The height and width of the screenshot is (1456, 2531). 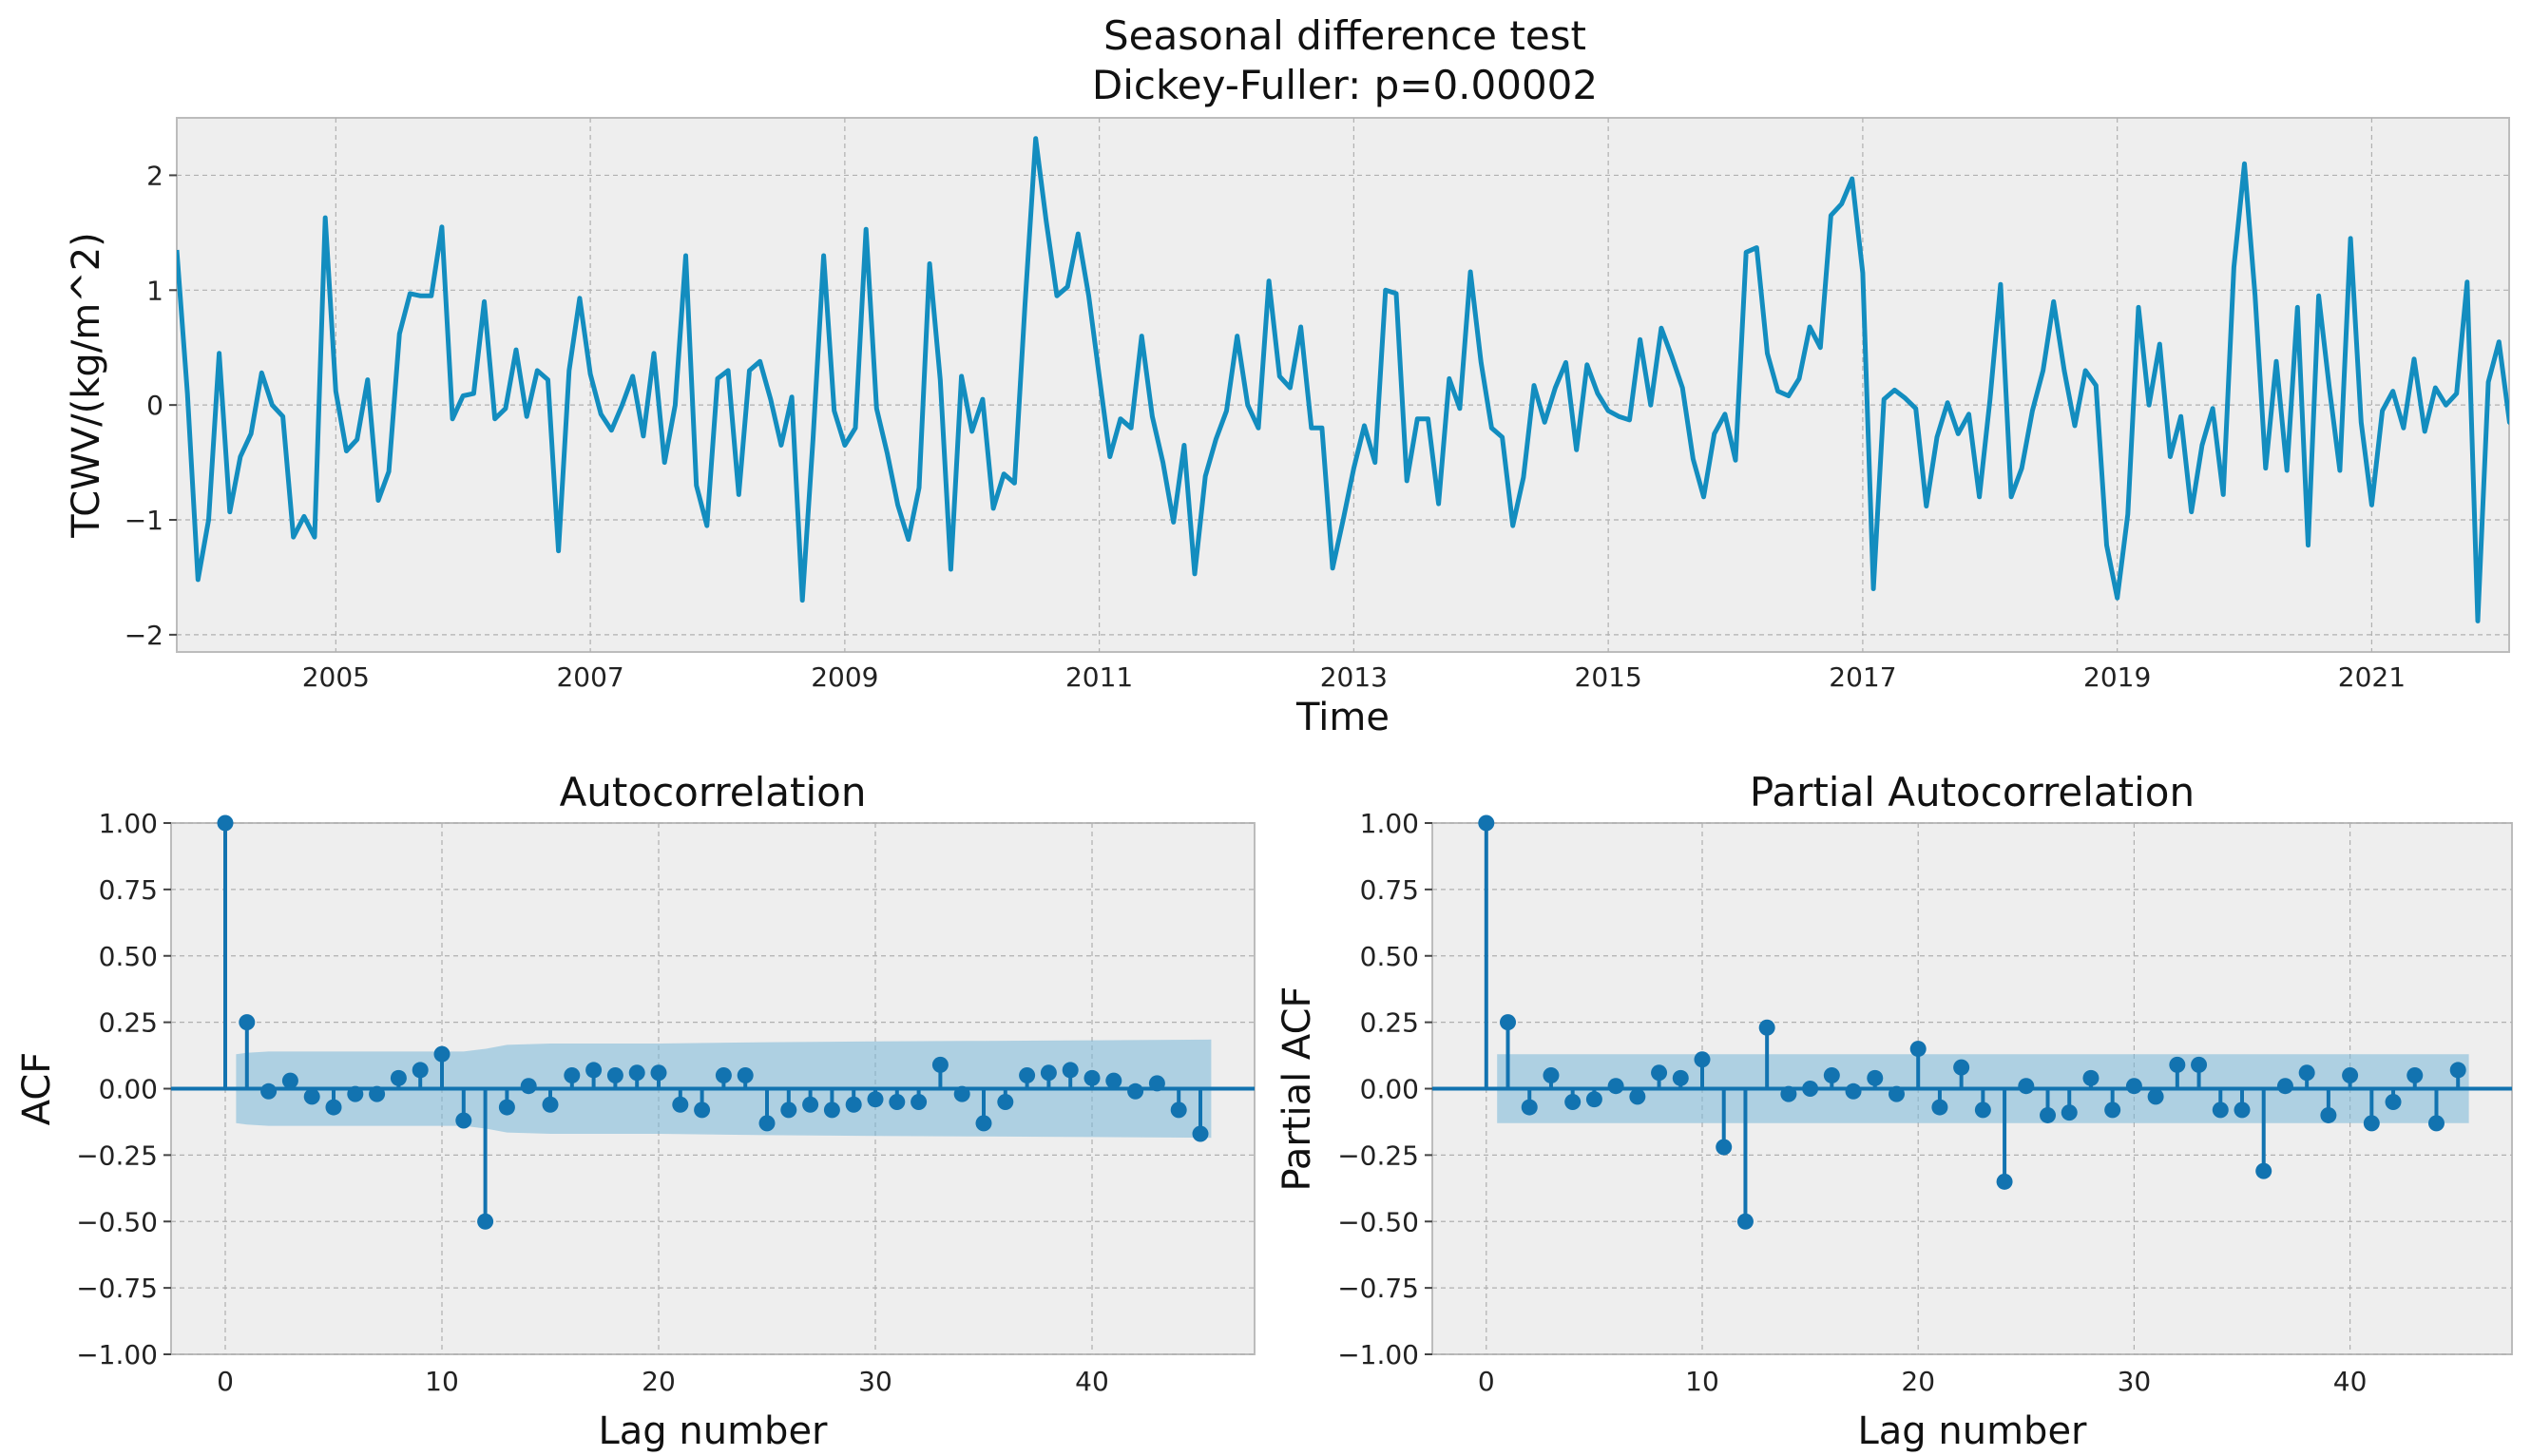 What do you see at coordinates (1354, 677) in the screenshot?
I see `ts-x-tick-label: 2013` at bounding box center [1354, 677].